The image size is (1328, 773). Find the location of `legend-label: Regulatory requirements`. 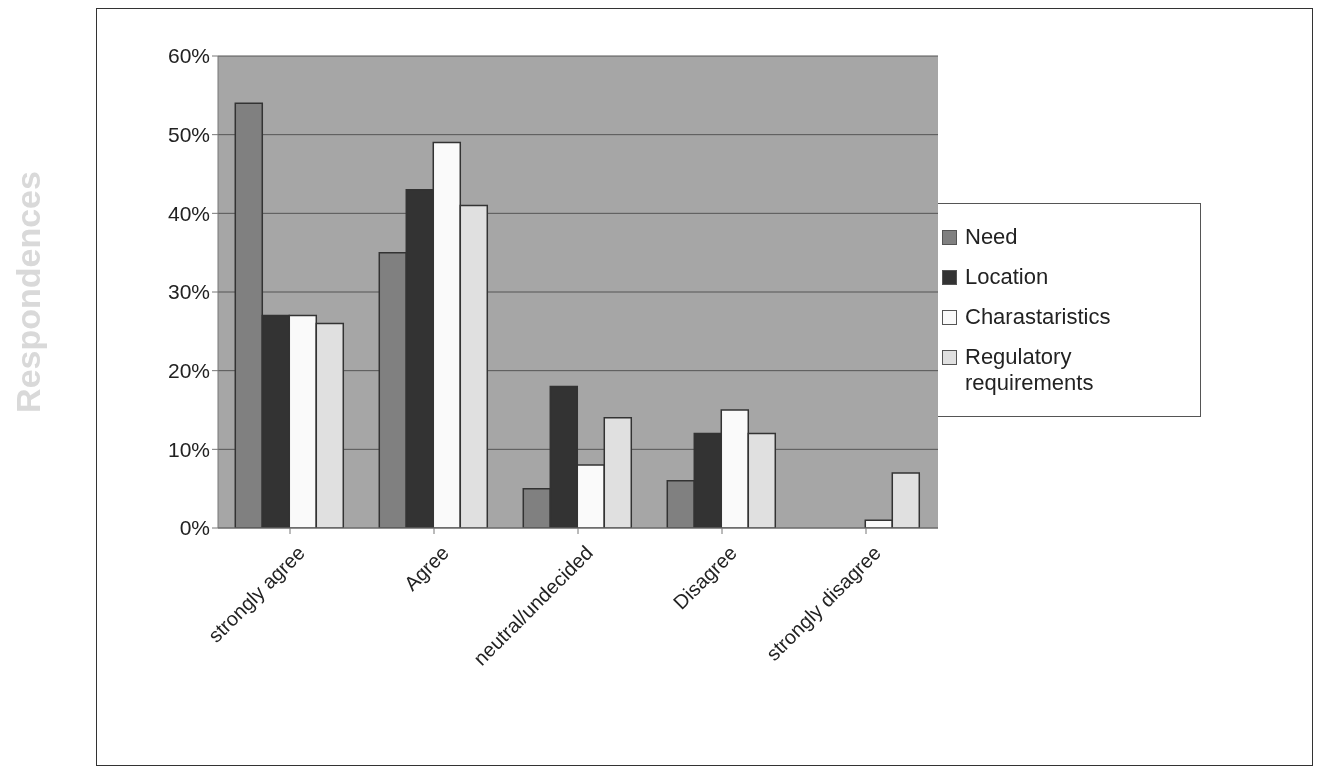

legend-label: Regulatory requirements is located at coordinates (1030, 370).